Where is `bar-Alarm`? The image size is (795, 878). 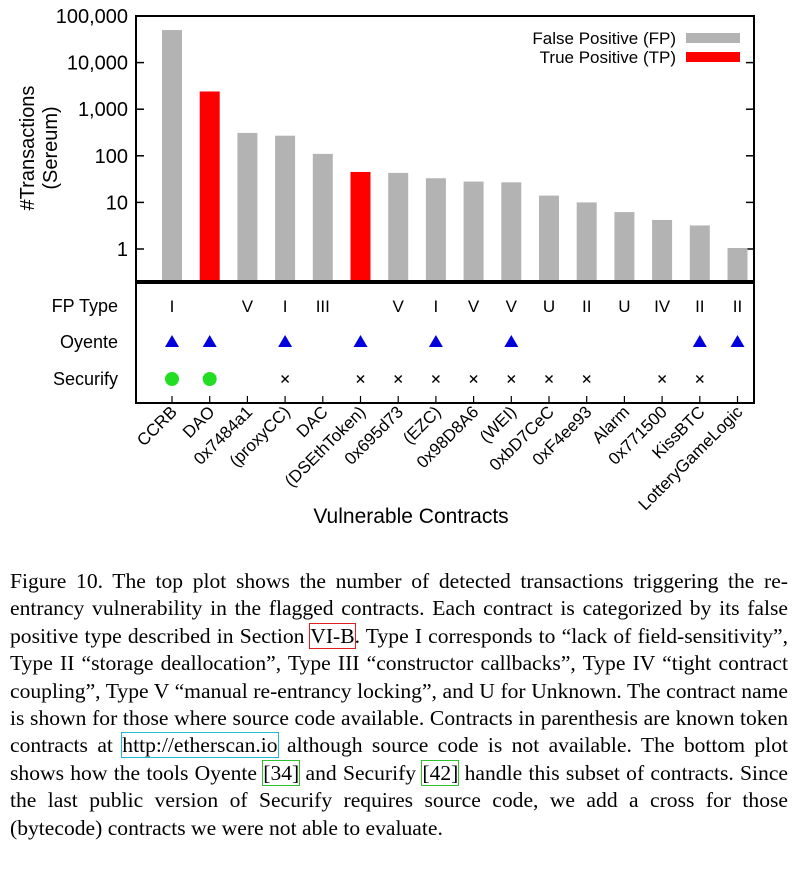
bar-Alarm is located at coordinates (624, 246).